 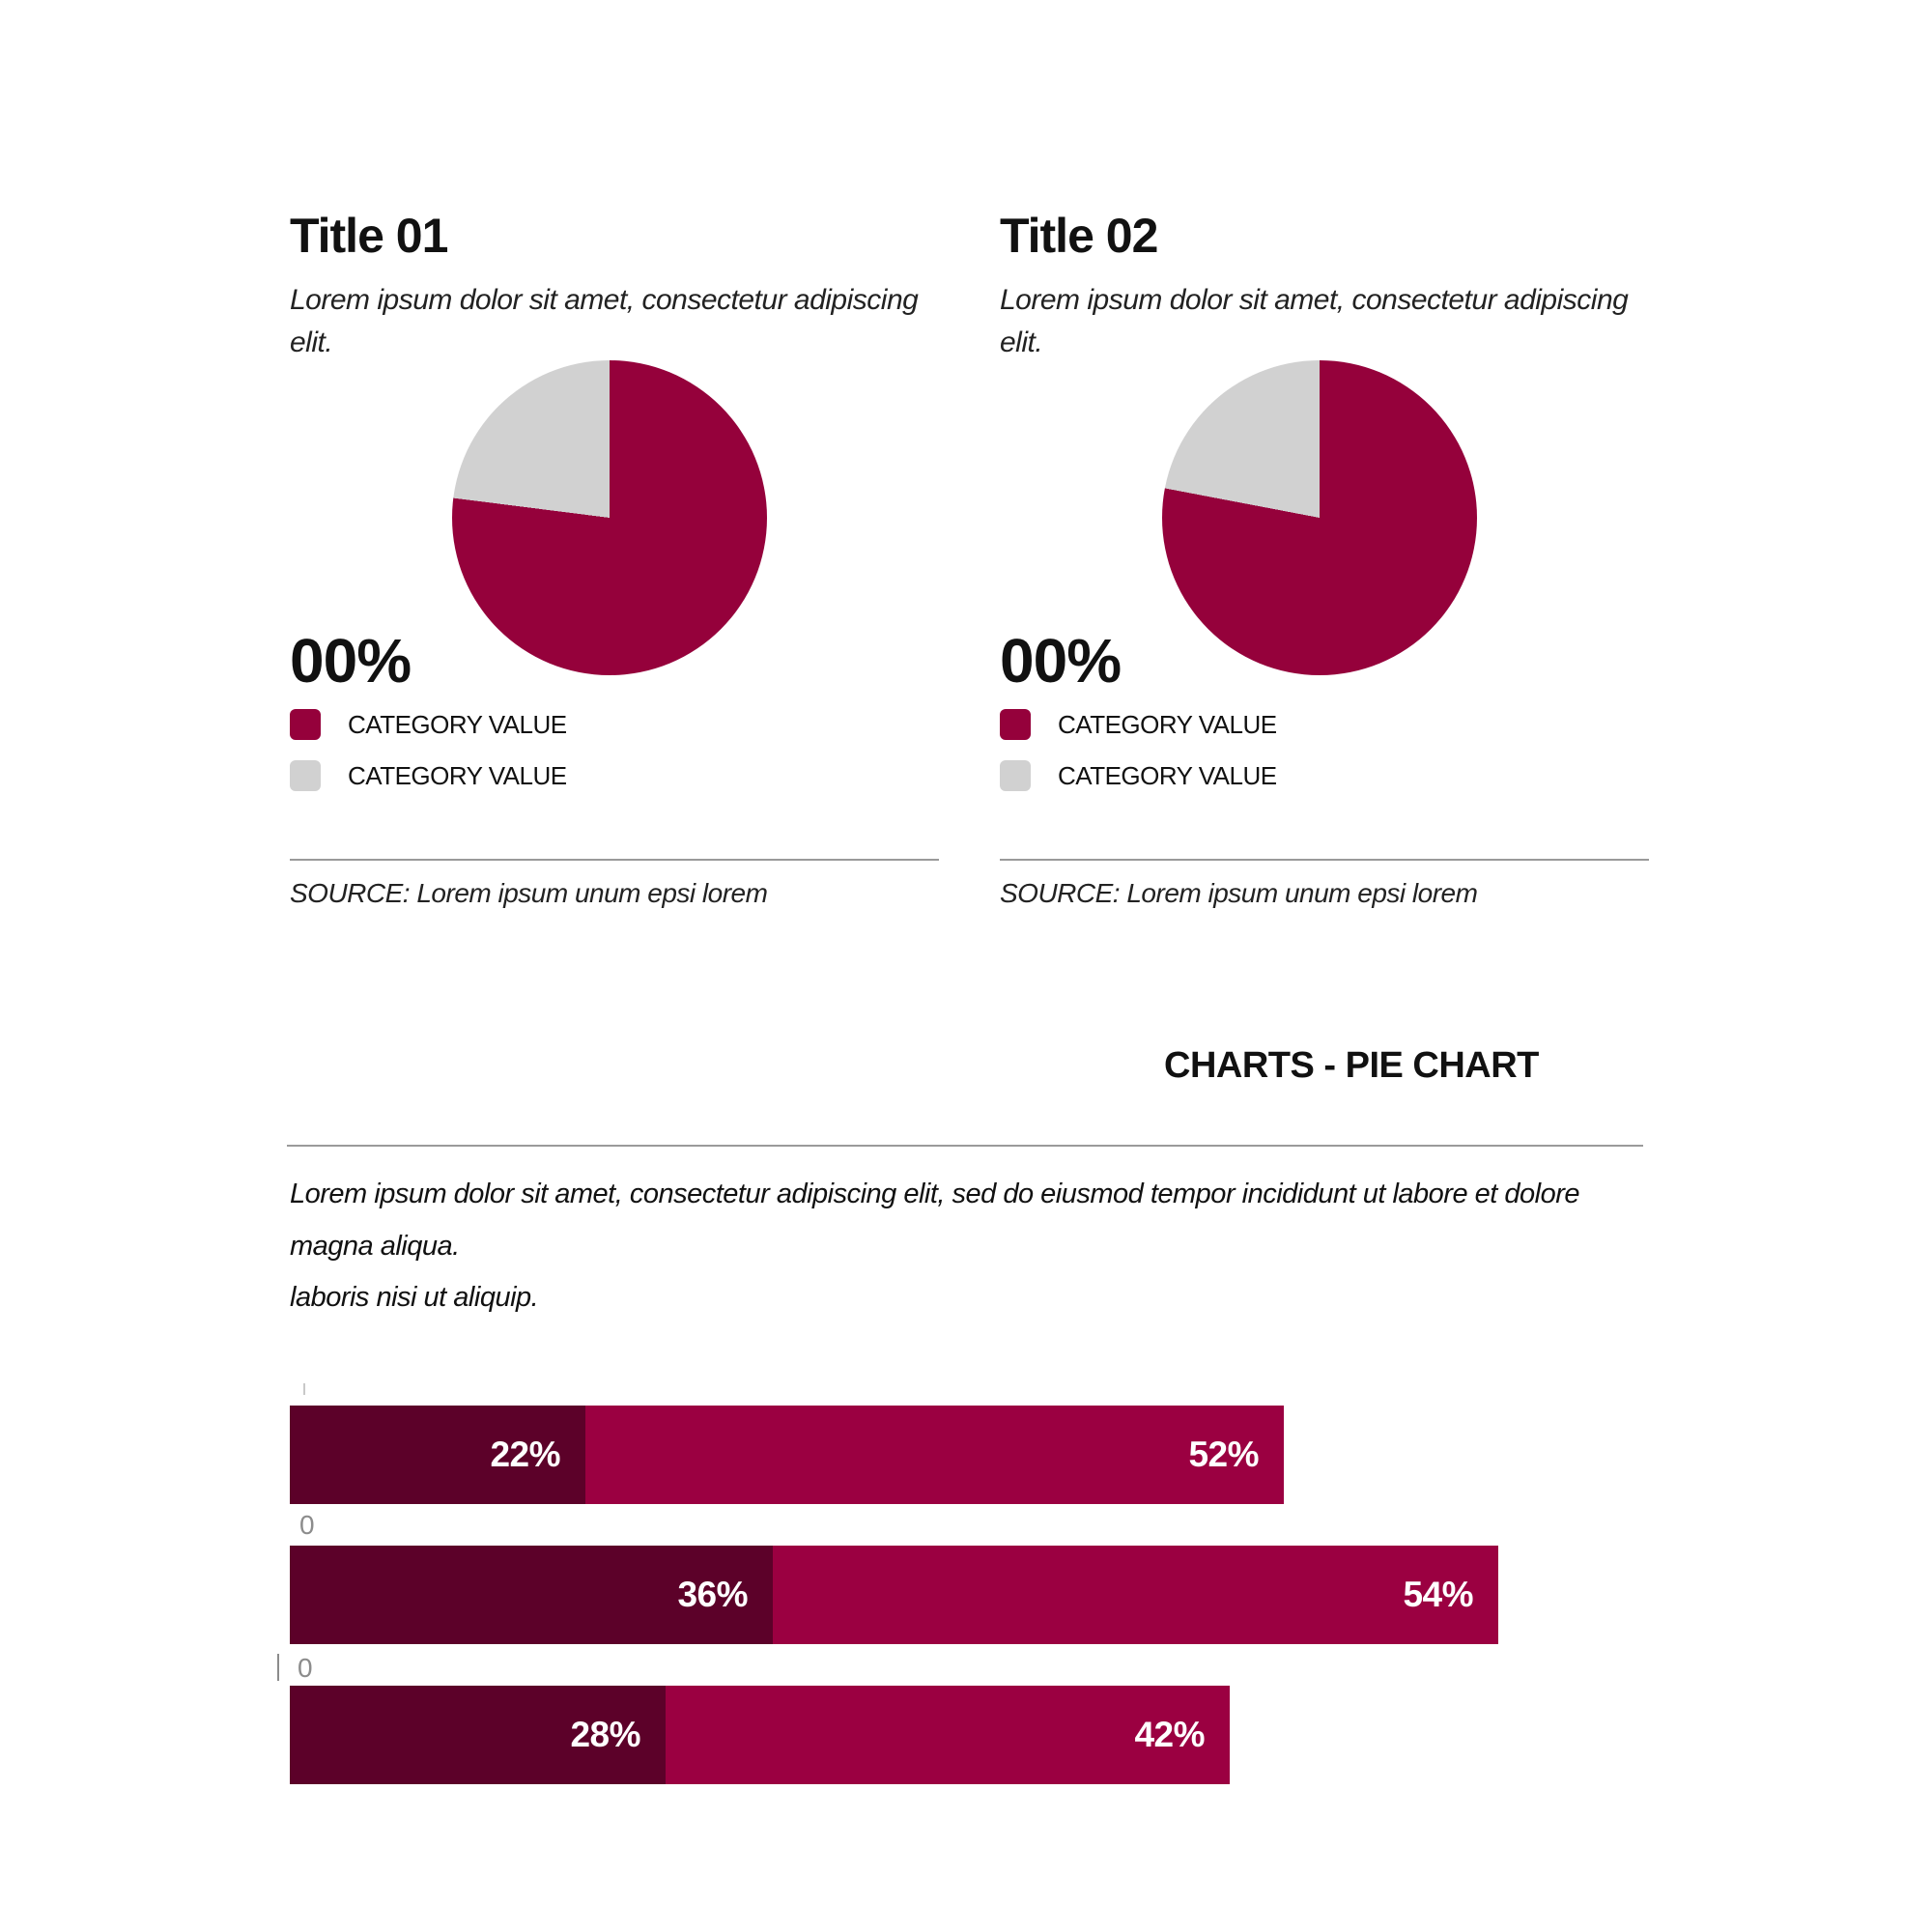 I want to click on bar-segment-label: 42%, so click(x=1169, y=1734).